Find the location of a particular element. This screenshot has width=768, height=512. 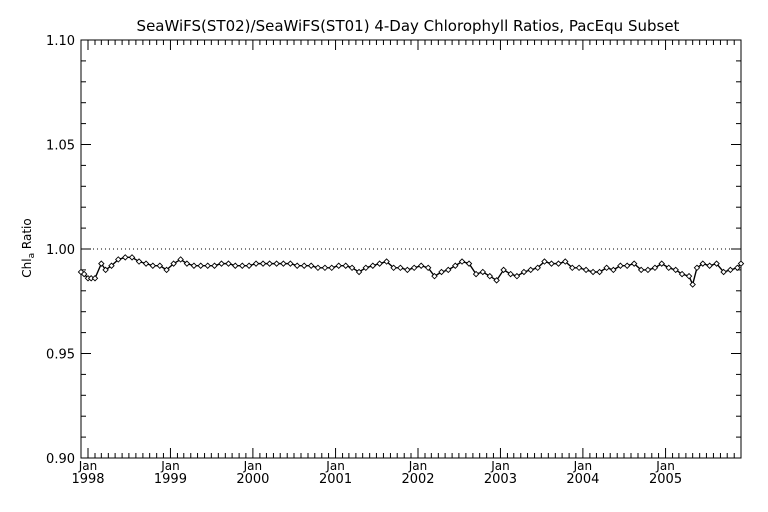

x-tick-year-label: 1999 is located at coordinates (170, 479).